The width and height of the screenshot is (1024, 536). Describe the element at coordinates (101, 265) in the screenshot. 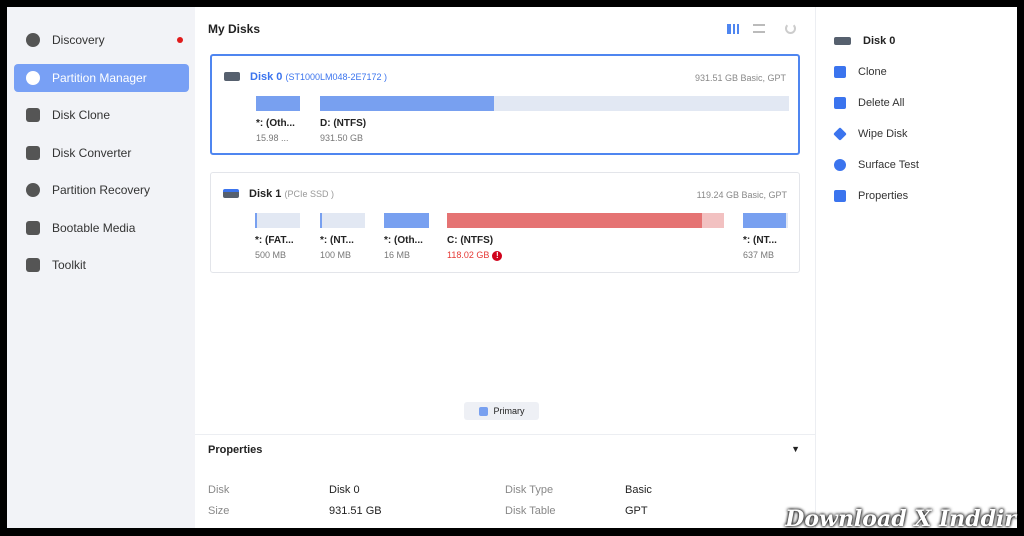

I see `sidebar-item-toolkit: Toolkit` at that location.